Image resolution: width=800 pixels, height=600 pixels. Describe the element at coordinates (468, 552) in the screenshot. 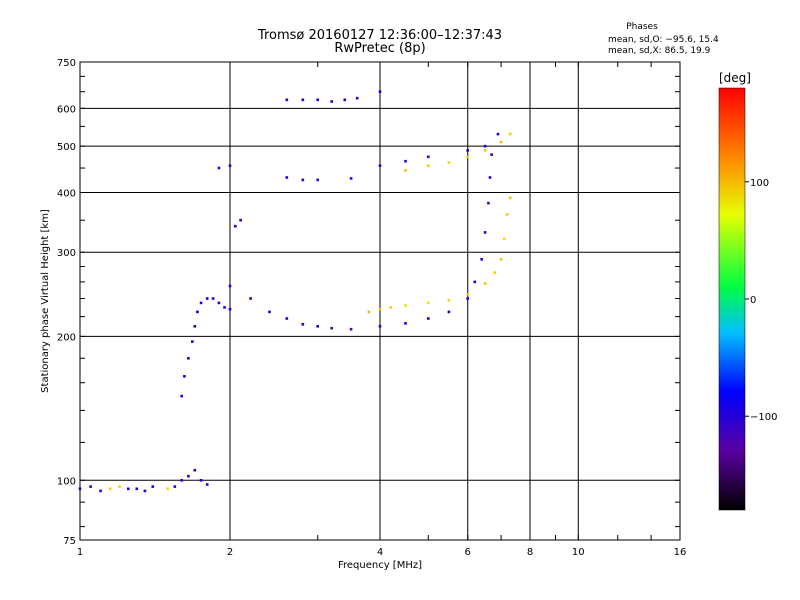

I see `x-tick-label: 6` at that location.